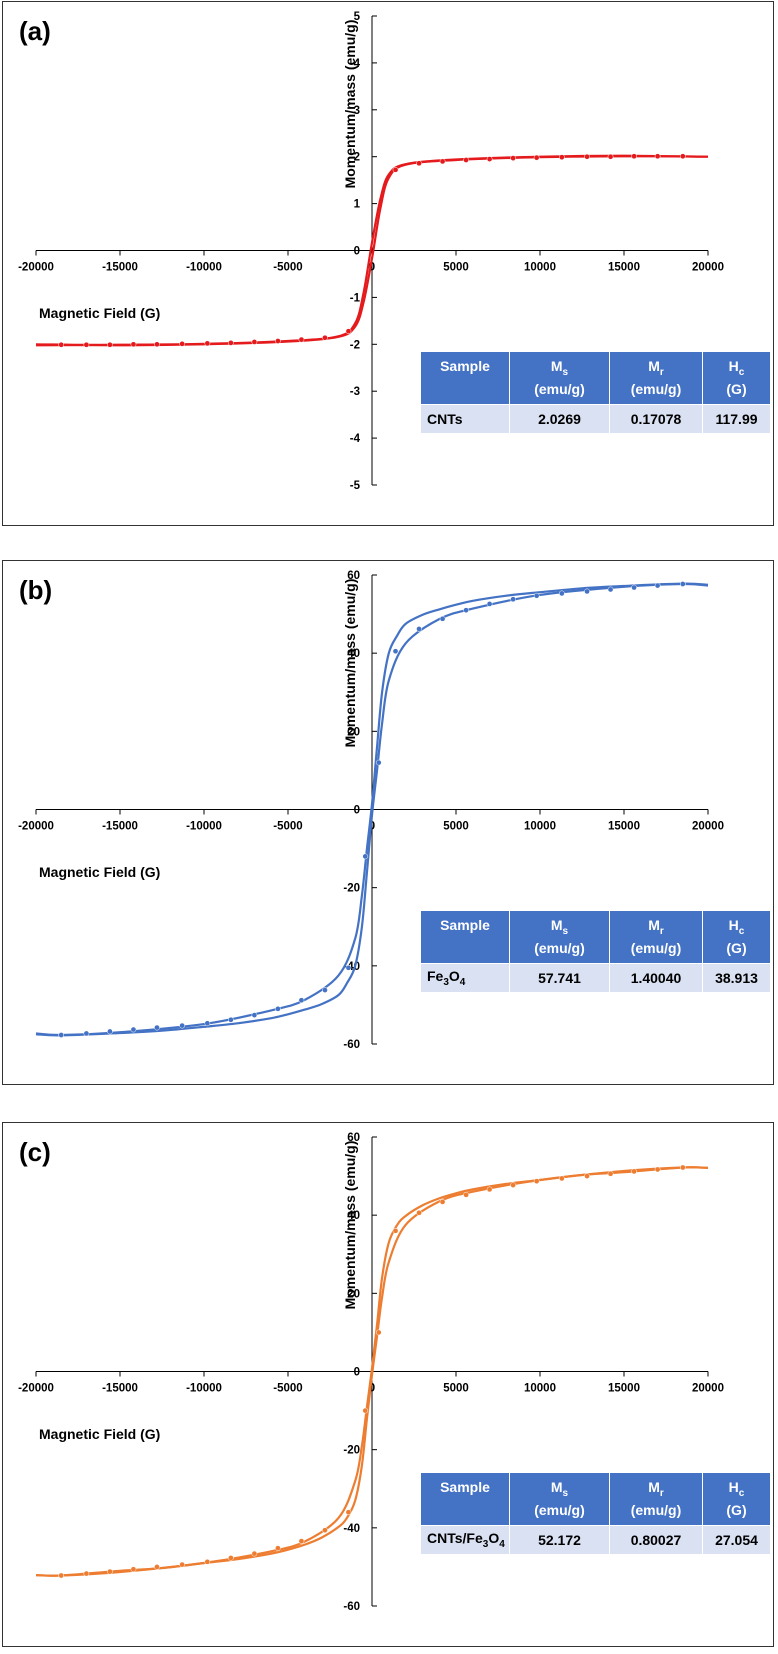  I want to click on cell-mr: 1.40040, so click(656, 978).